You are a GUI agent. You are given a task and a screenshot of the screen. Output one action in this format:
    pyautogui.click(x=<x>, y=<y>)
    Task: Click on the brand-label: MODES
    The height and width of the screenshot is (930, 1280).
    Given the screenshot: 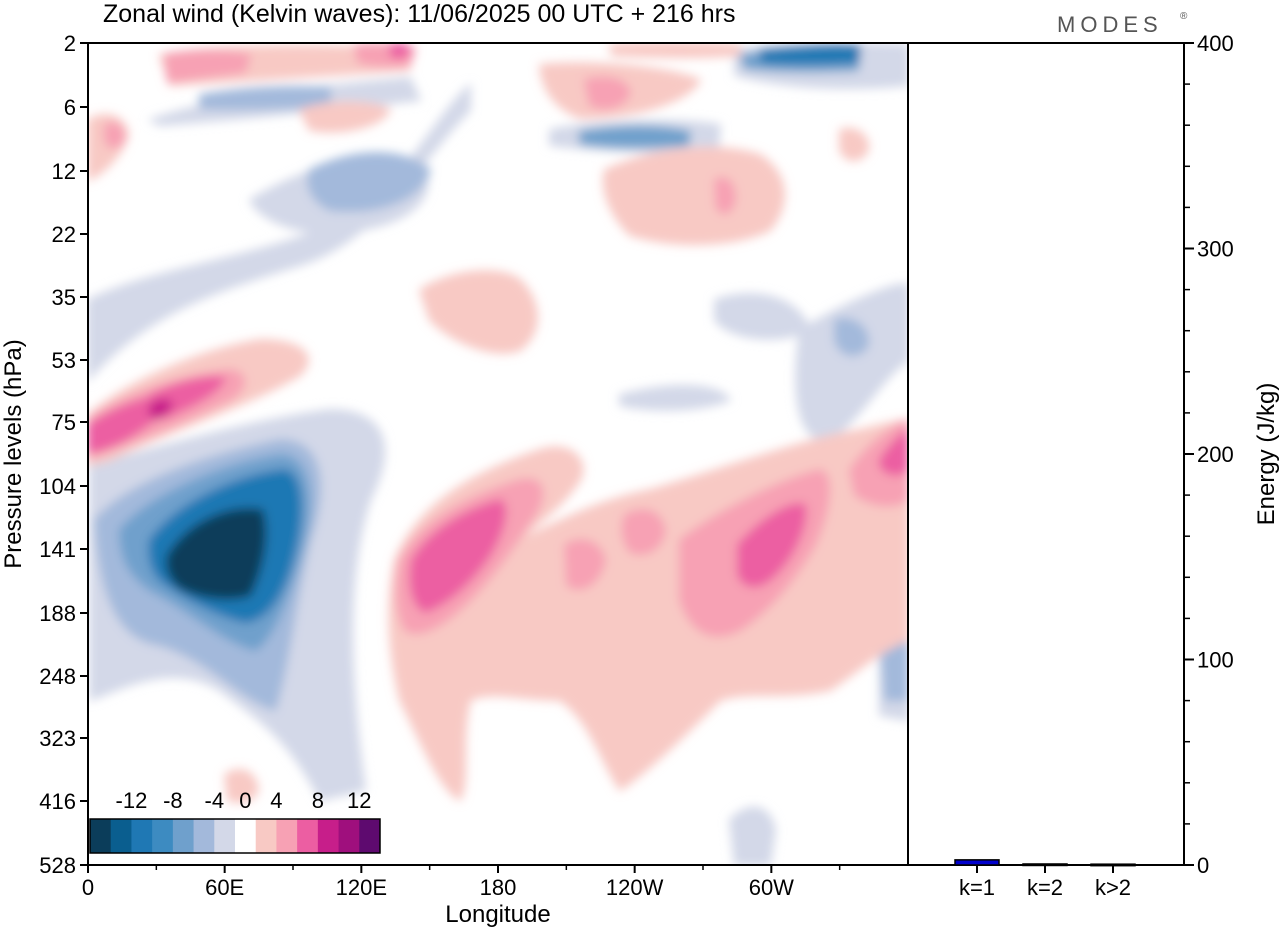 What is the action you would take?
    pyautogui.click(x=1110, y=24)
    